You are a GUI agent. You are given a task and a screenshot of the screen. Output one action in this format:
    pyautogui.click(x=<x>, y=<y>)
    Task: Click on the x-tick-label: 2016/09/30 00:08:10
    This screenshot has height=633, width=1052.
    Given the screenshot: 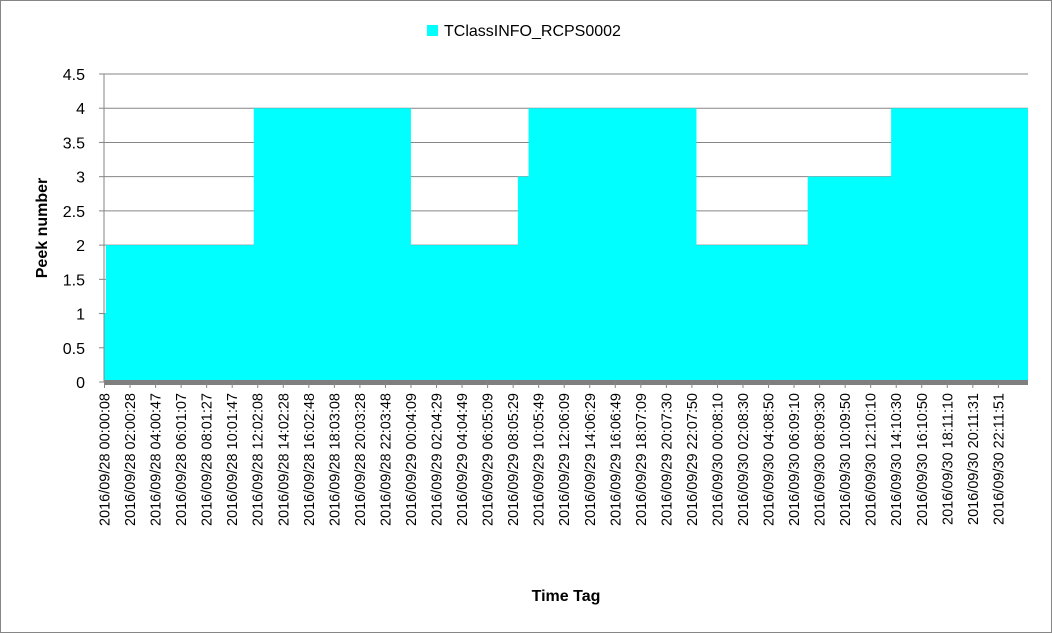 What is the action you would take?
    pyautogui.click(x=718, y=459)
    